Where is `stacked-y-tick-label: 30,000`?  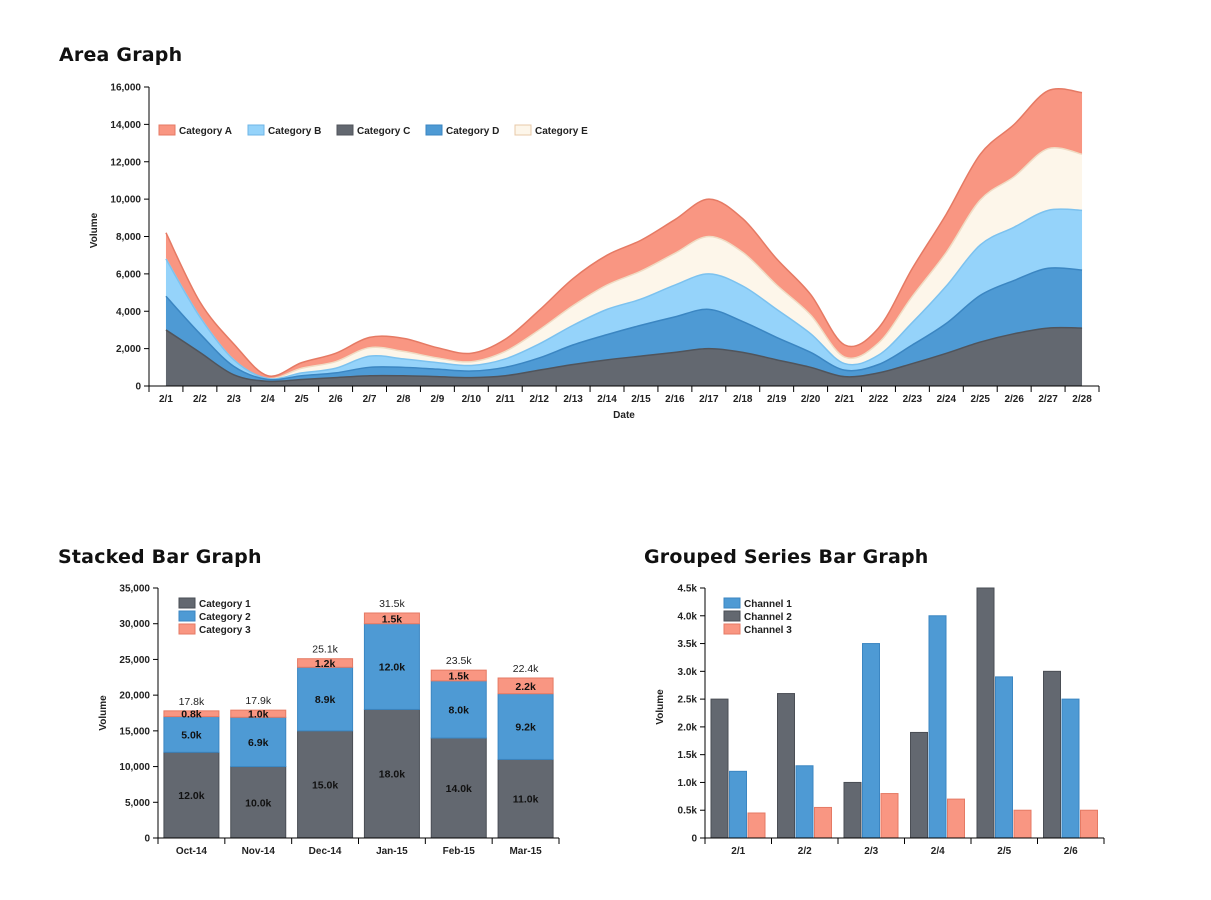 stacked-y-tick-label: 30,000 is located at coordinates (134, 624).